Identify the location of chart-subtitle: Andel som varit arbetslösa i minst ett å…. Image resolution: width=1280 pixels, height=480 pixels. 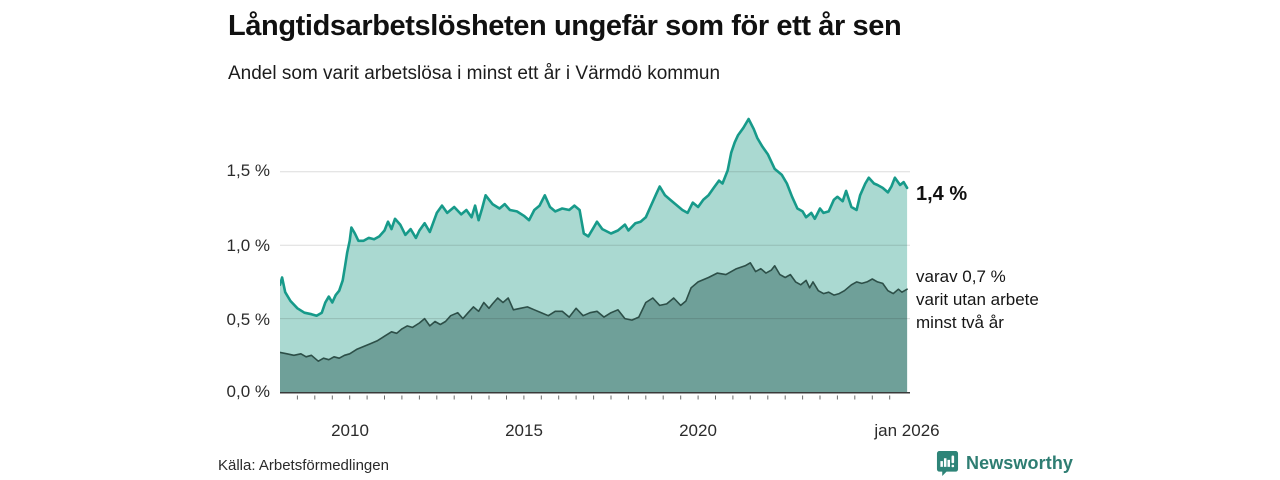
(474, 73).